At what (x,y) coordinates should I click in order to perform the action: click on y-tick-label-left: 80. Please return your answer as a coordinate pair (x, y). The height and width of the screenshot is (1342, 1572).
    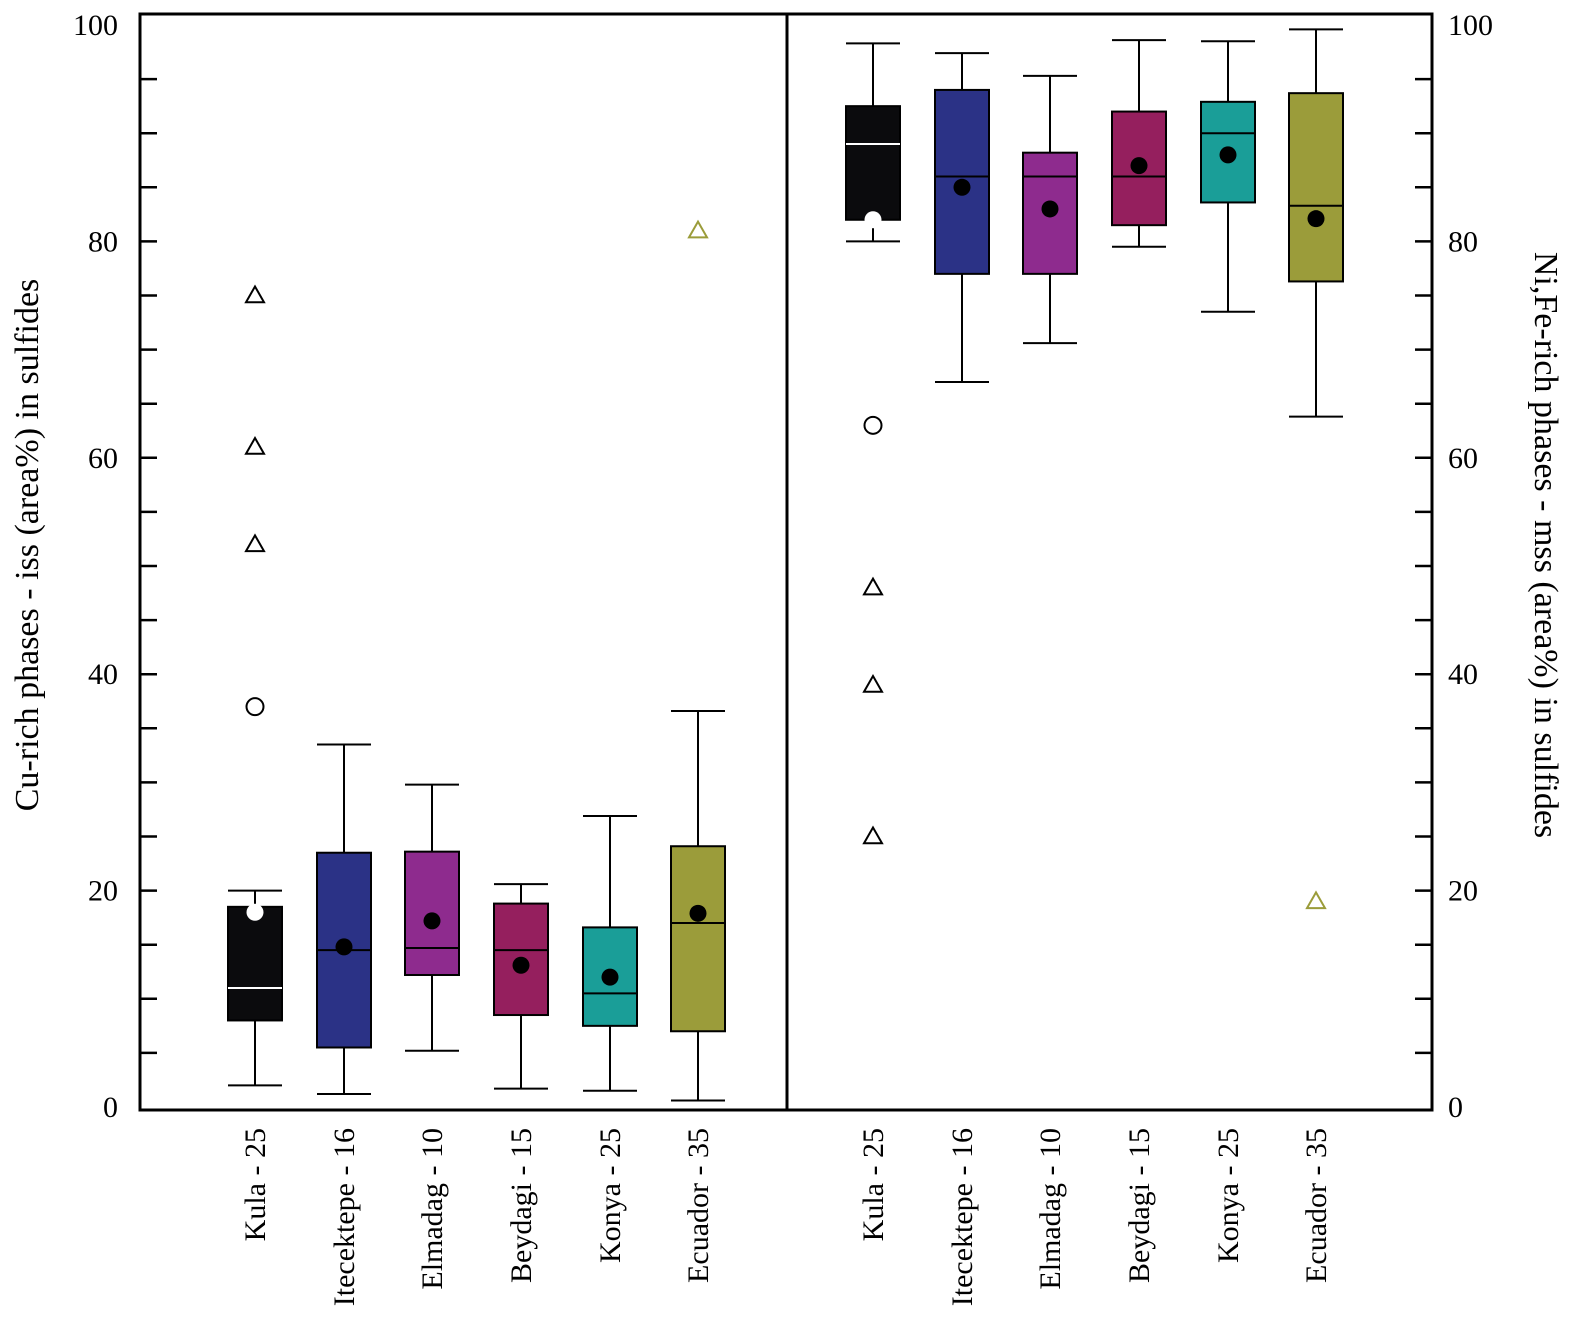
    Looking at the image, I should click on (103, 241).